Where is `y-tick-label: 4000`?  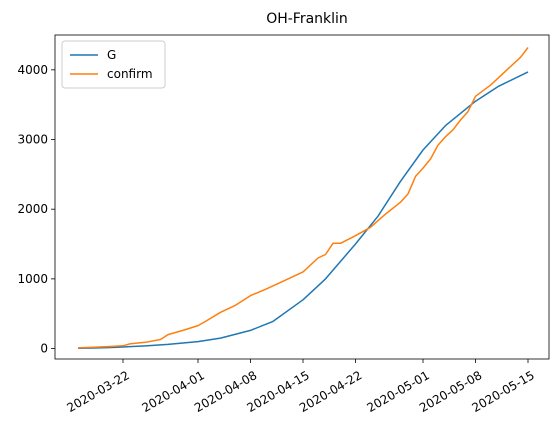 y-tick-label: 4000 is located at coordinates (32, 70).